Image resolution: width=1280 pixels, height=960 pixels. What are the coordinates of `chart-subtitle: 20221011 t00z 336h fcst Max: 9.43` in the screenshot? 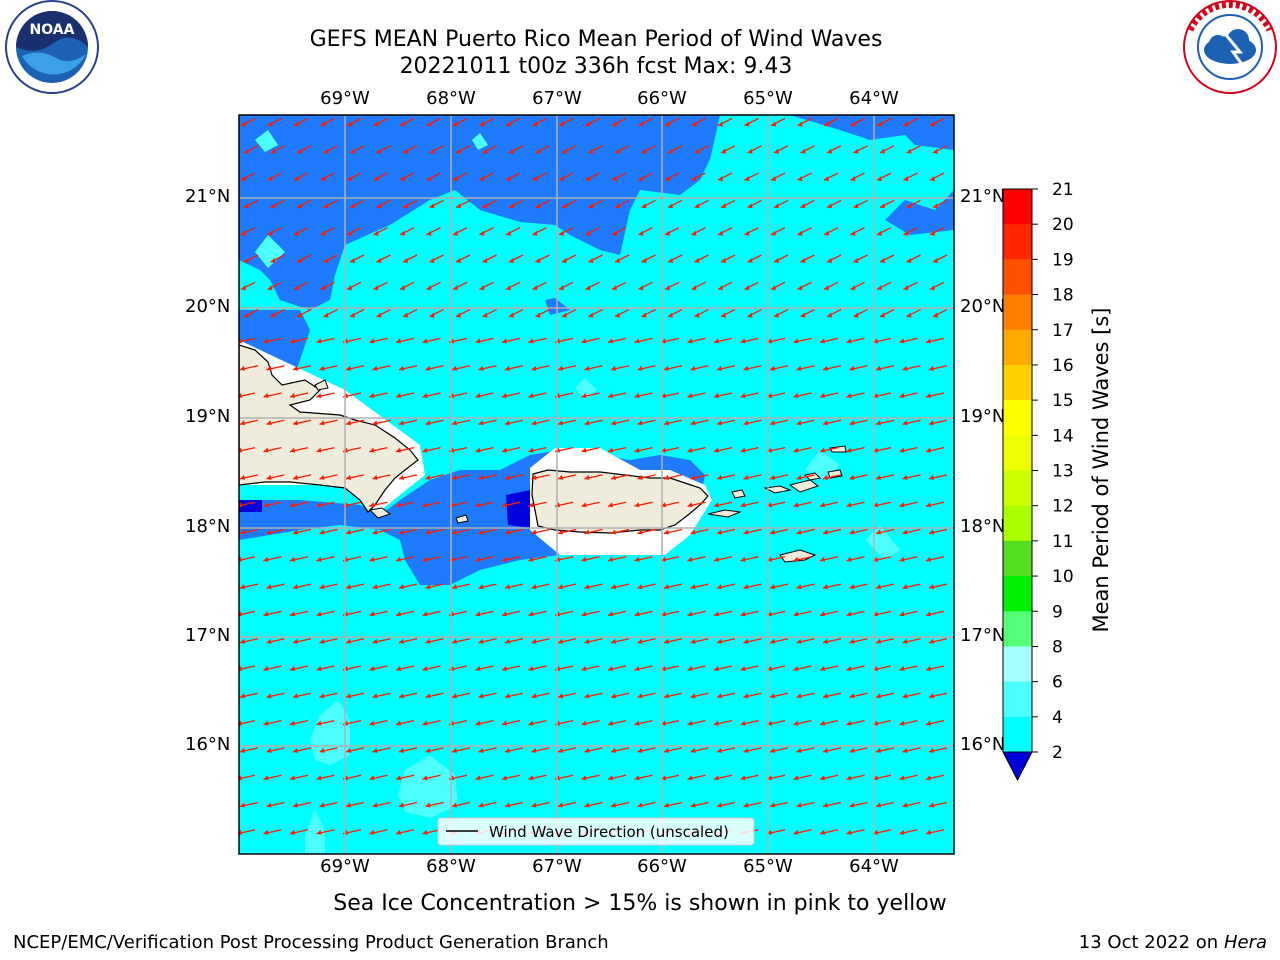 It's located at (596, 66).